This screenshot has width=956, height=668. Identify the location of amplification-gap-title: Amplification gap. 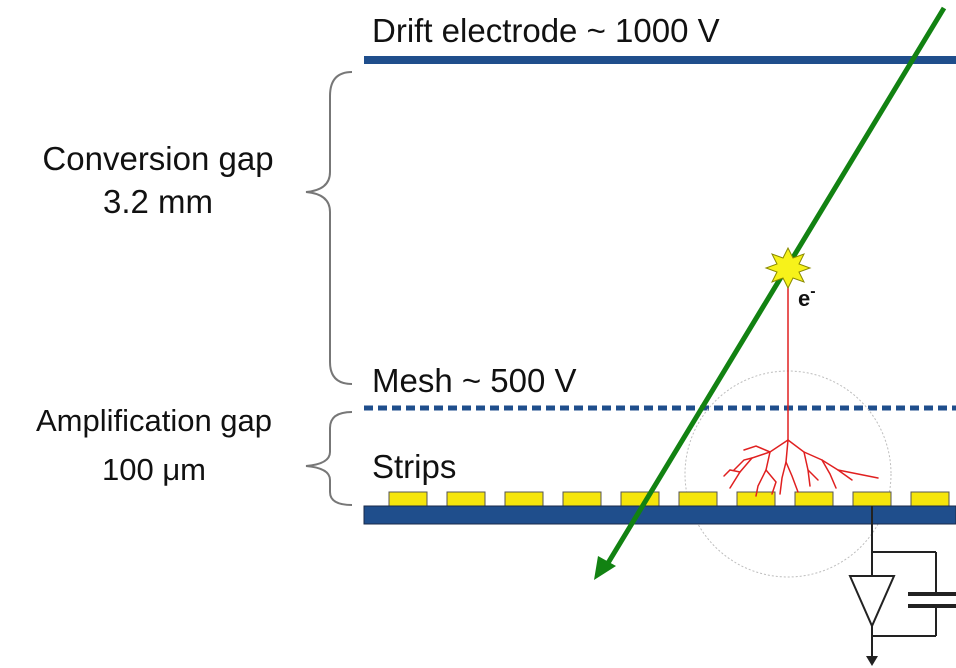
(154, 420).